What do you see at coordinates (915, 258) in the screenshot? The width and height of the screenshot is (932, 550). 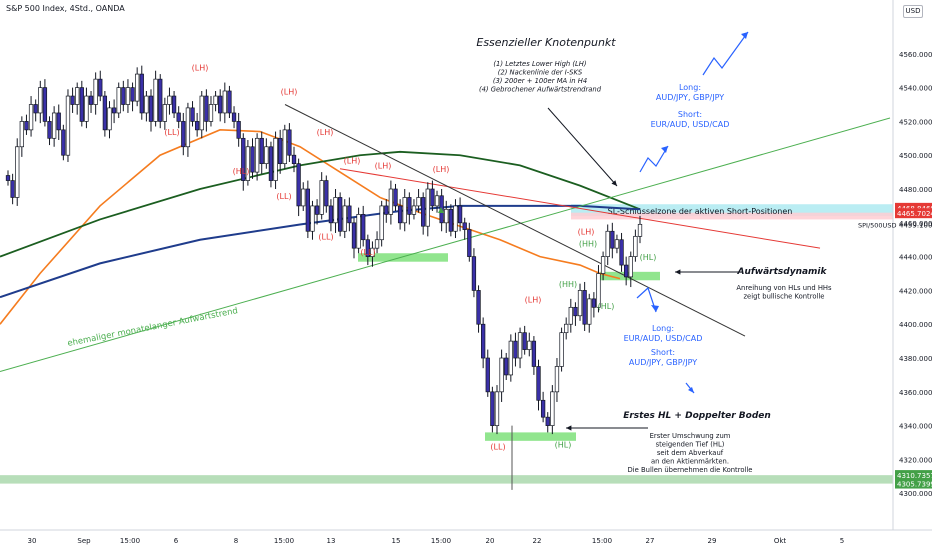 I see `y-tick-label: 4440.0000` at bounding box center [915, 258].